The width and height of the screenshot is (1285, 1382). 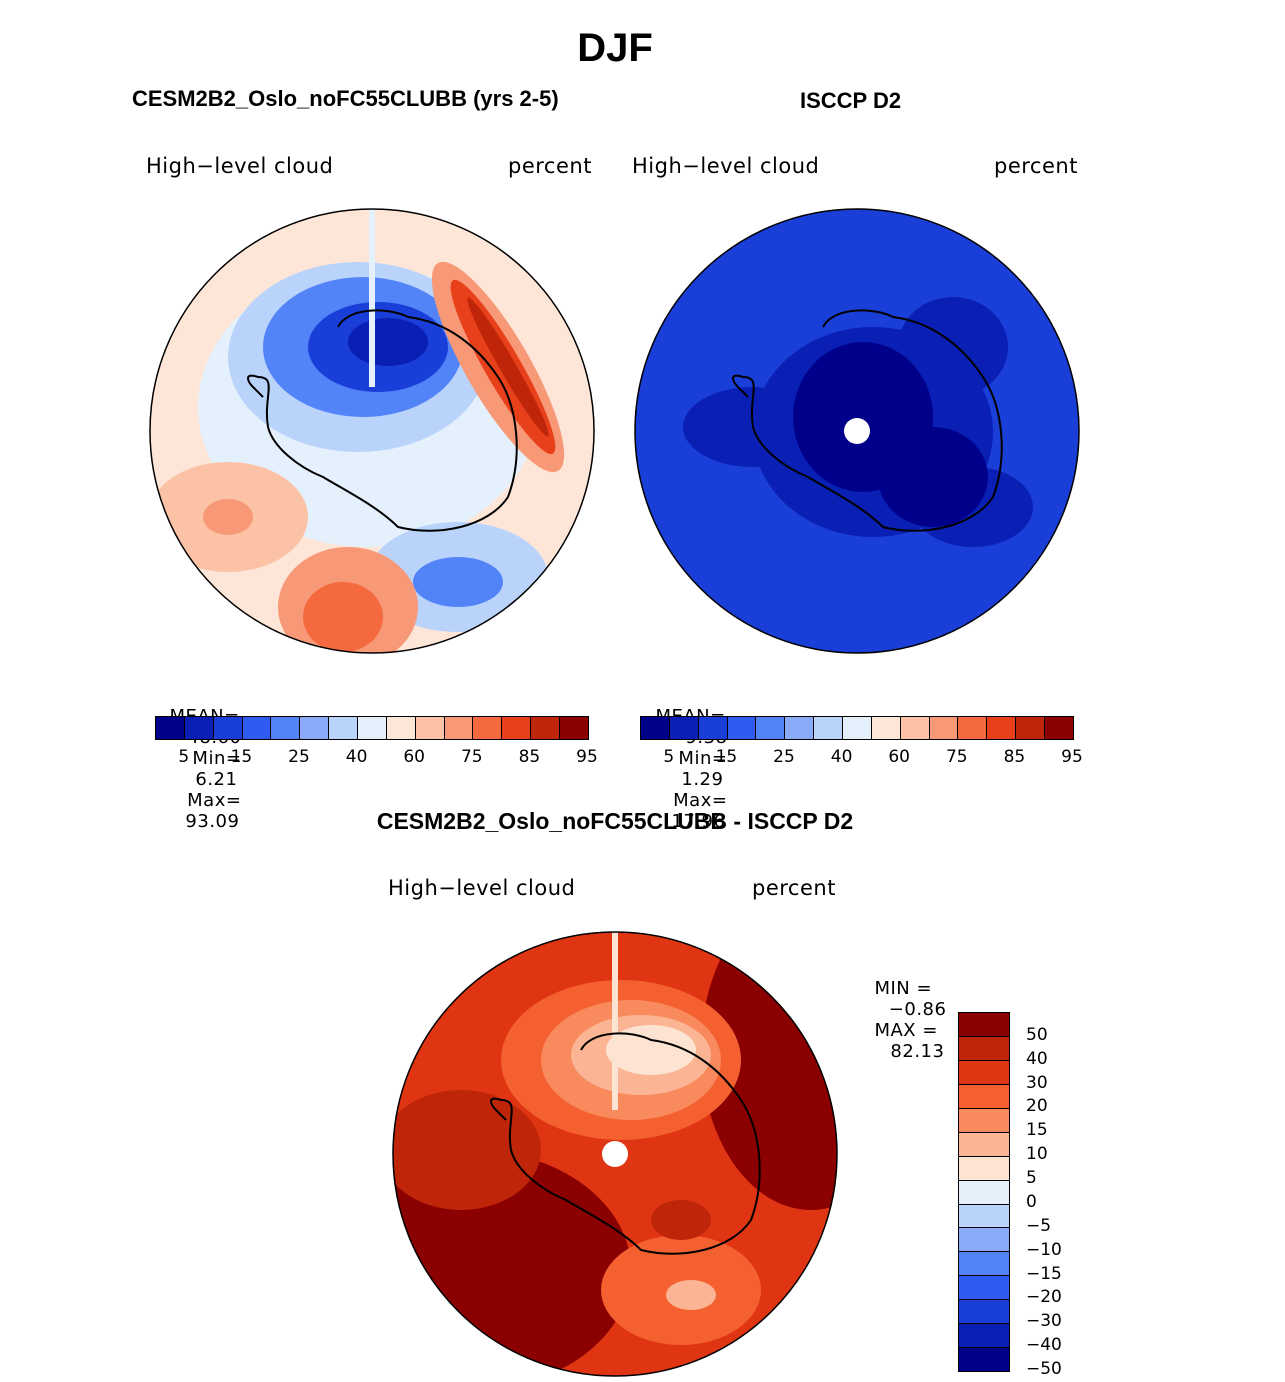 I want to click on difference-colorbar-tick-label: −20, so click(x=1044, y=1297).